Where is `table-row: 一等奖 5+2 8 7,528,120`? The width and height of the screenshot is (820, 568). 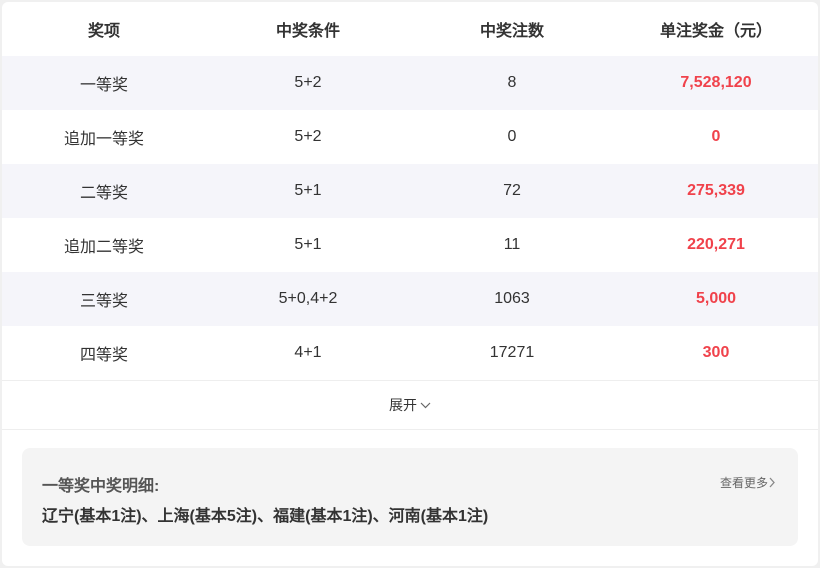 table-row: 一等奖 5+2 8 7,528,120 is located at coordinates (410, 83).